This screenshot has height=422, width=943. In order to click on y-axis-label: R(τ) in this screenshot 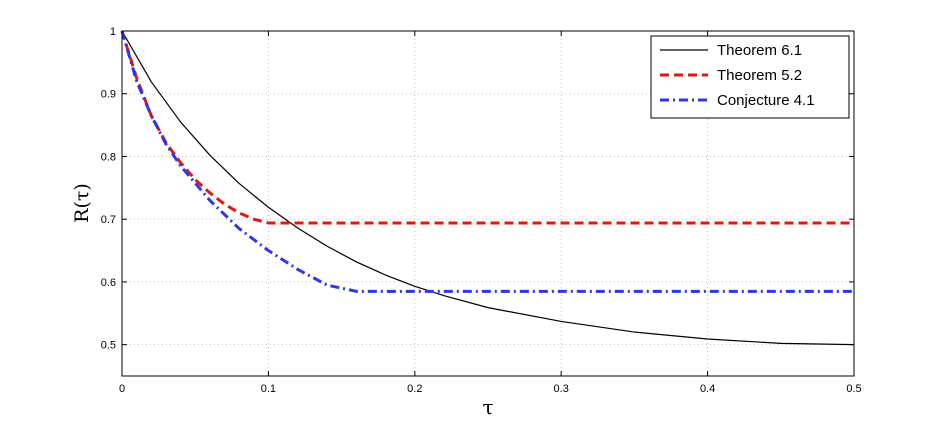, I will do `click(82, 203)`.